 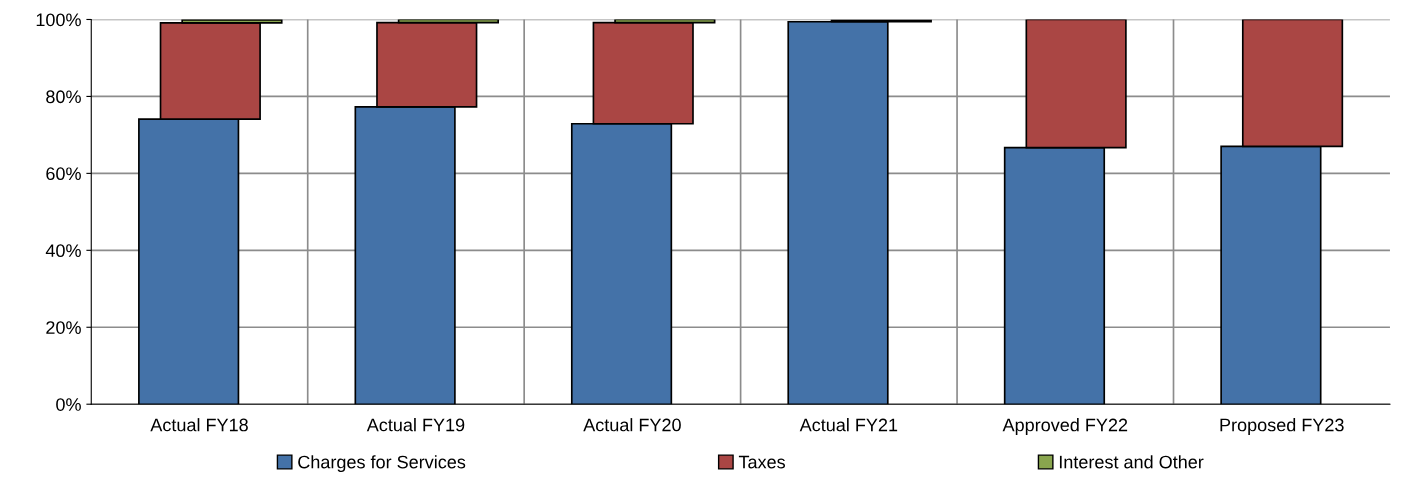 What do you see at coordinates (63, 174) in the screenshot?
I see `y-tick-label: 60%` at bounding box center [63, 174].